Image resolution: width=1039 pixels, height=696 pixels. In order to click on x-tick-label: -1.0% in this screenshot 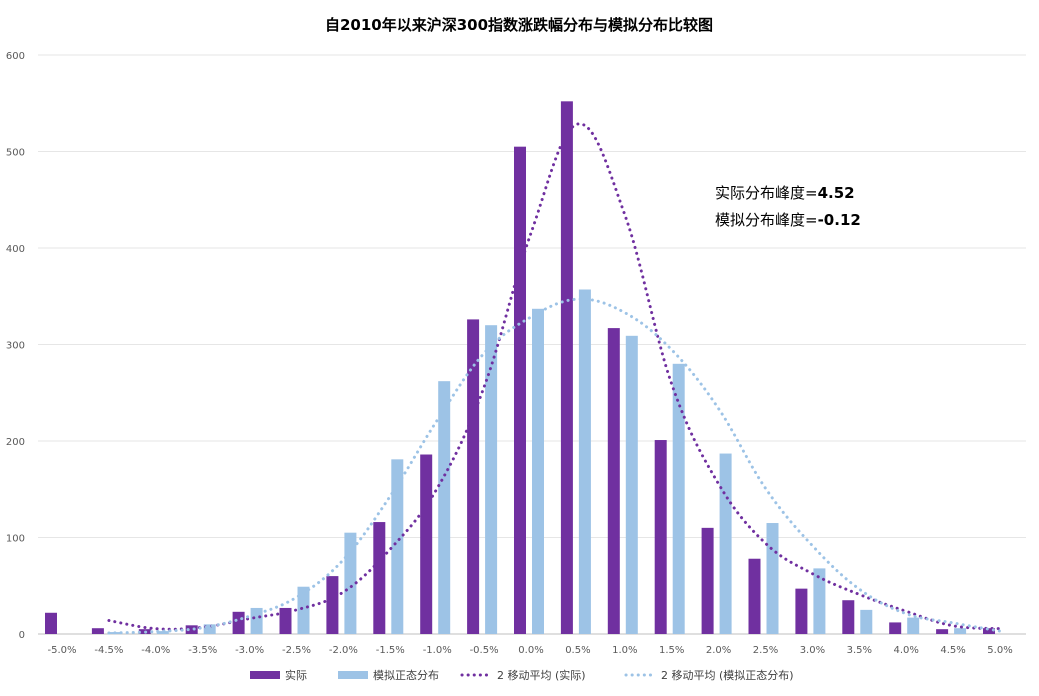, I will do `click(437, 650)`.